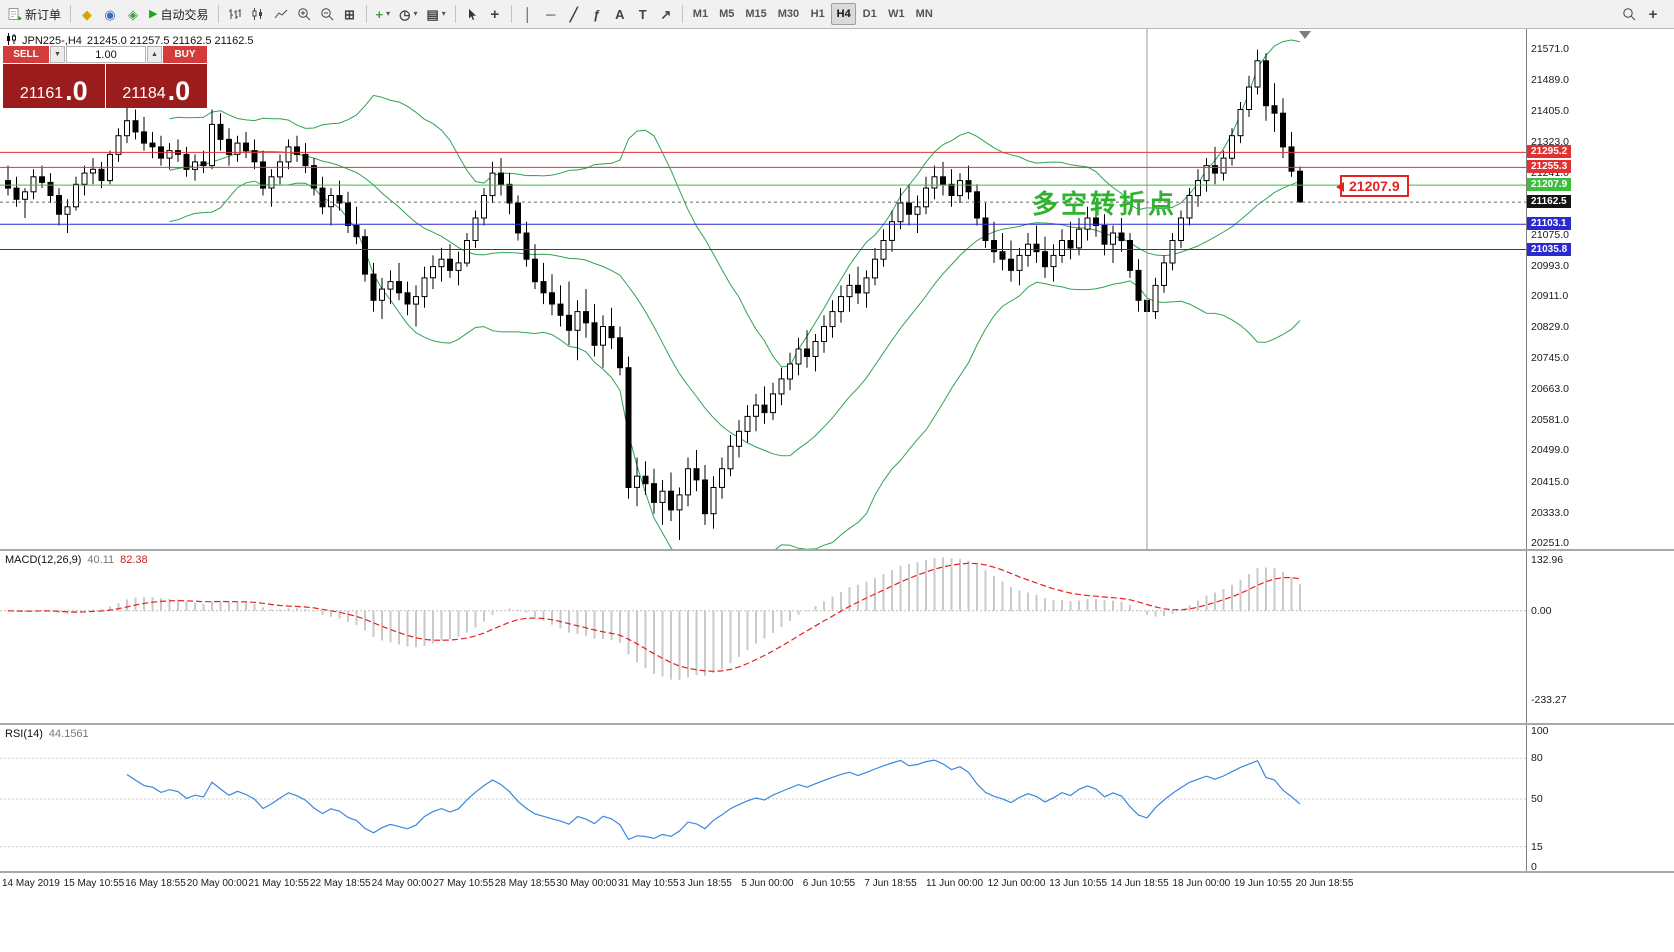 The image size is (1674, 952). I want to click on add-button: +, so click(1653, 14).